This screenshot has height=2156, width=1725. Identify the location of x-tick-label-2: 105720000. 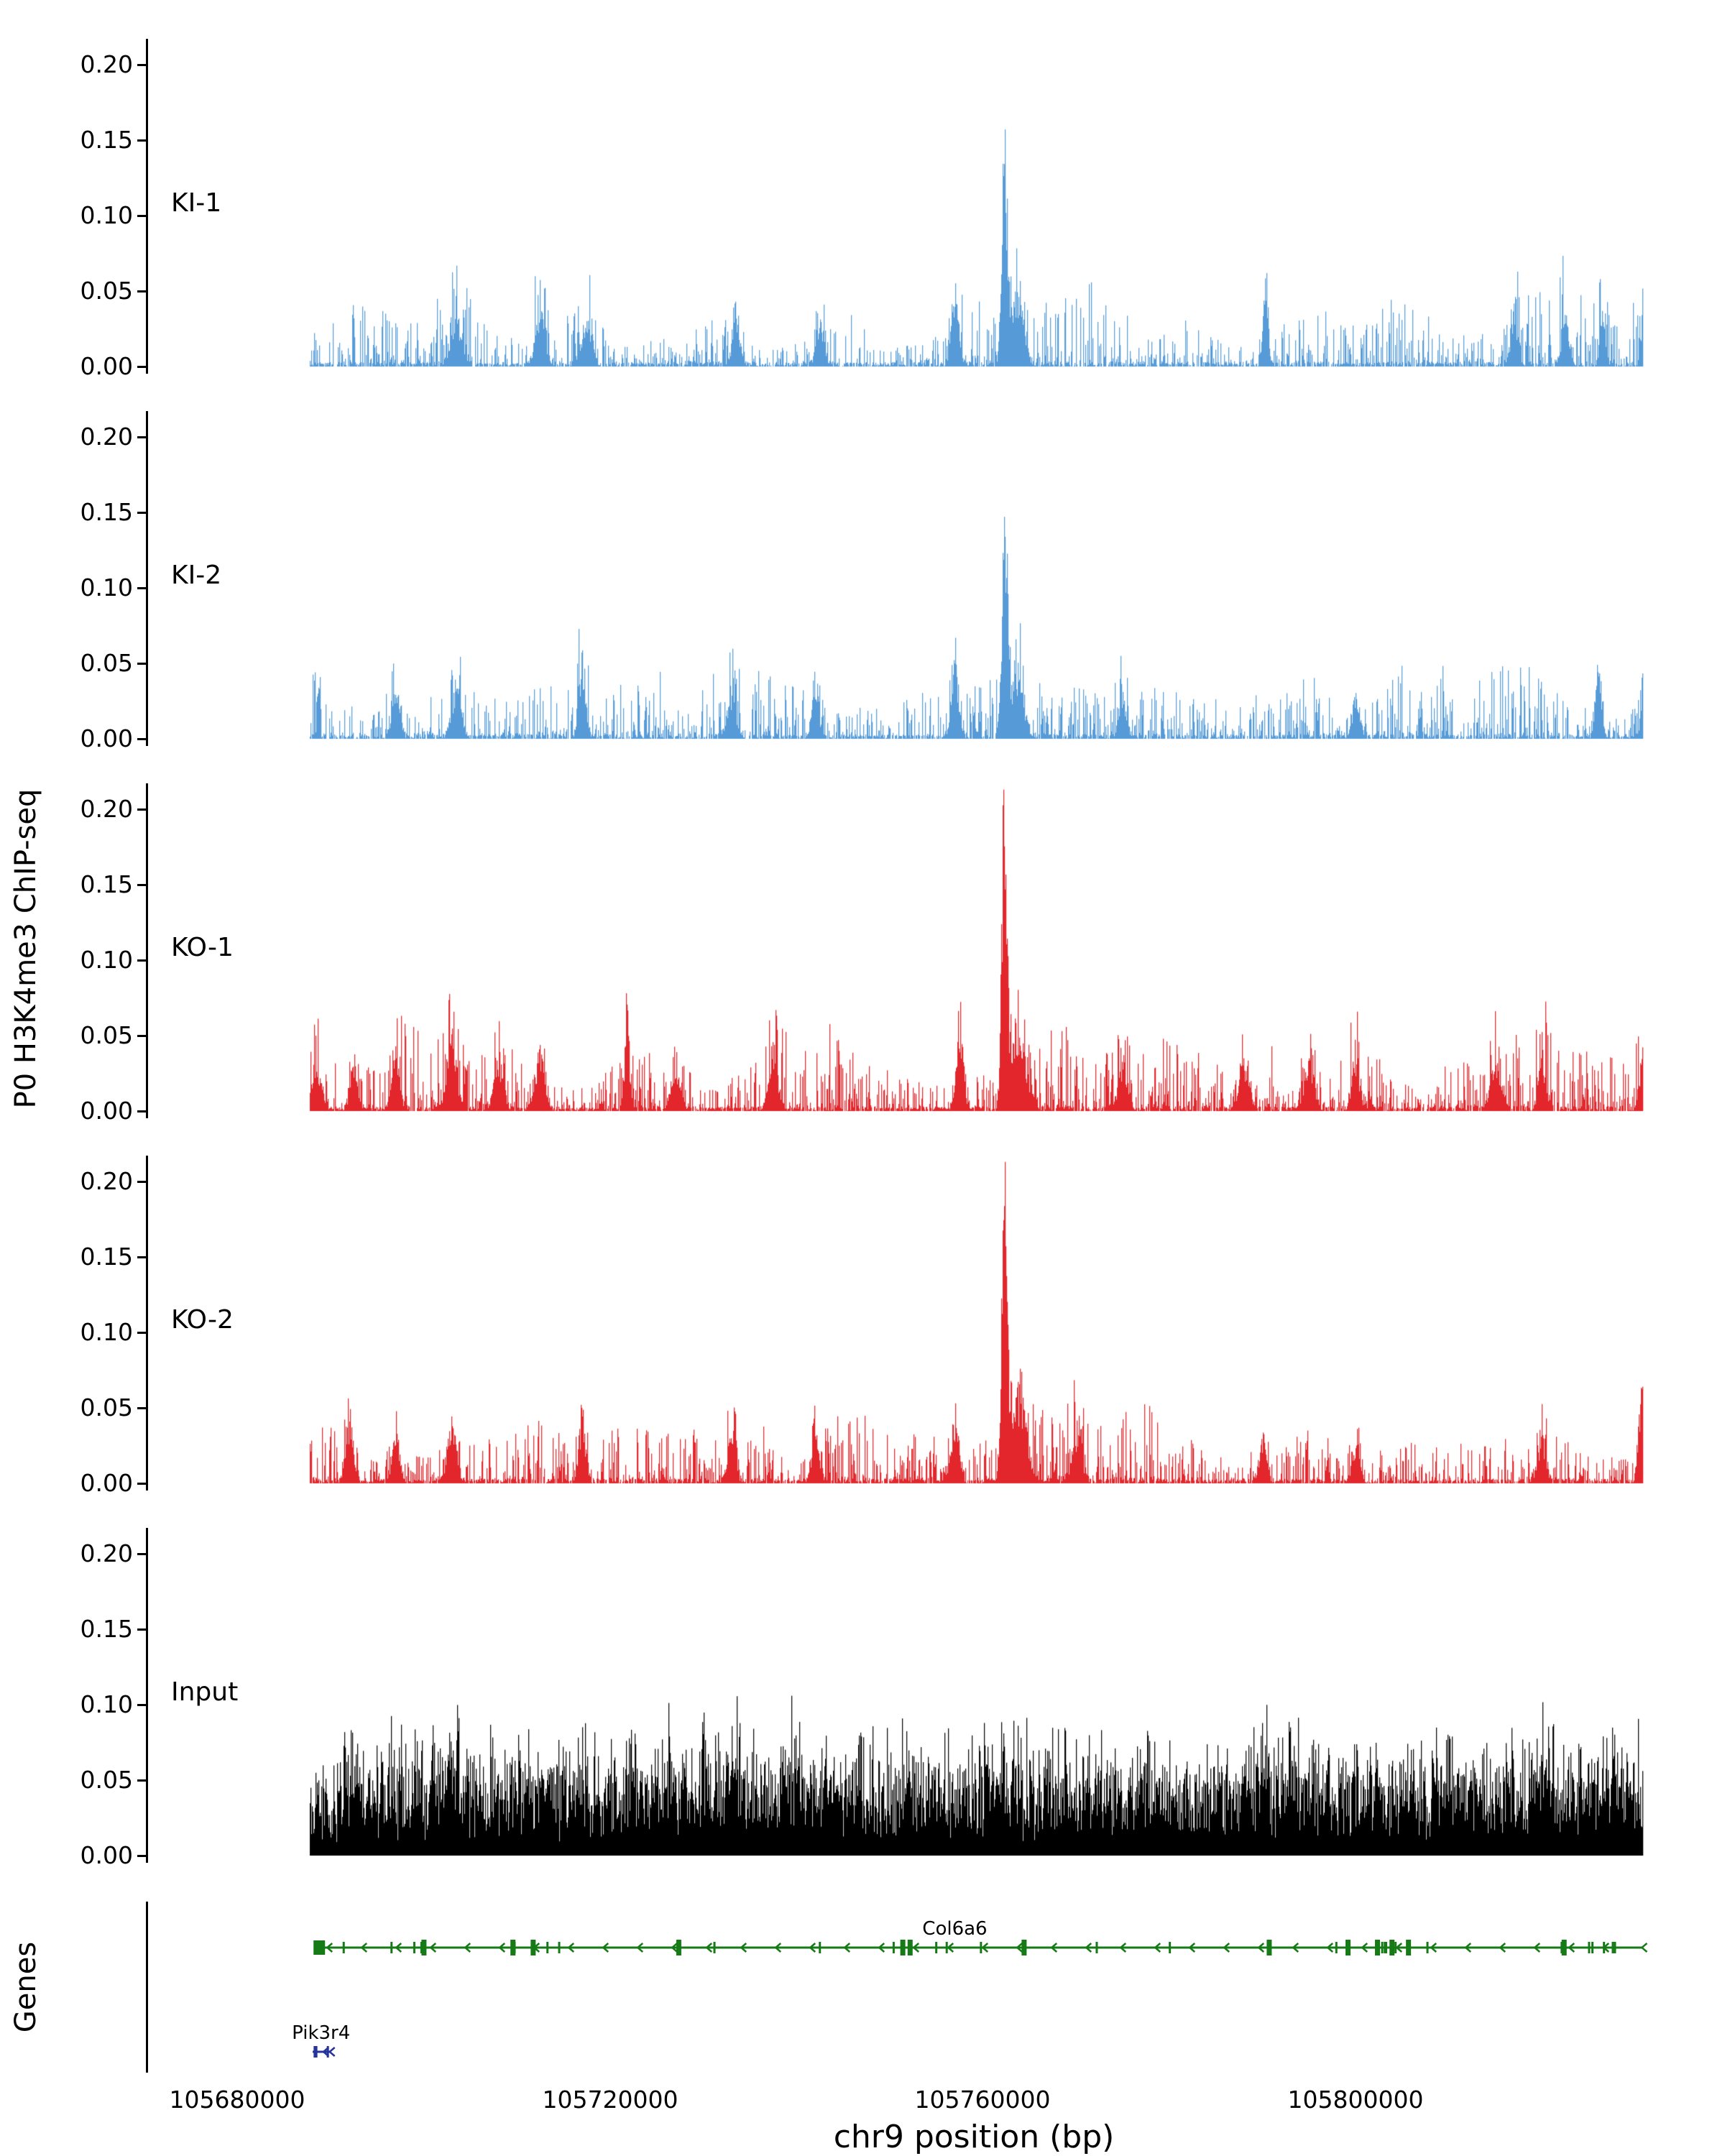
(610, 2100).